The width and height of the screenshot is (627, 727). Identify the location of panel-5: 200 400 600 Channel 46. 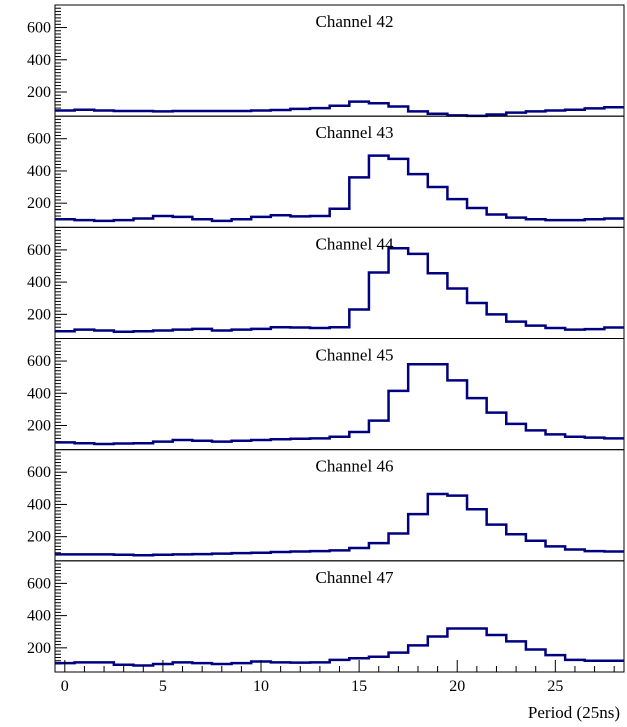
(326, 505).